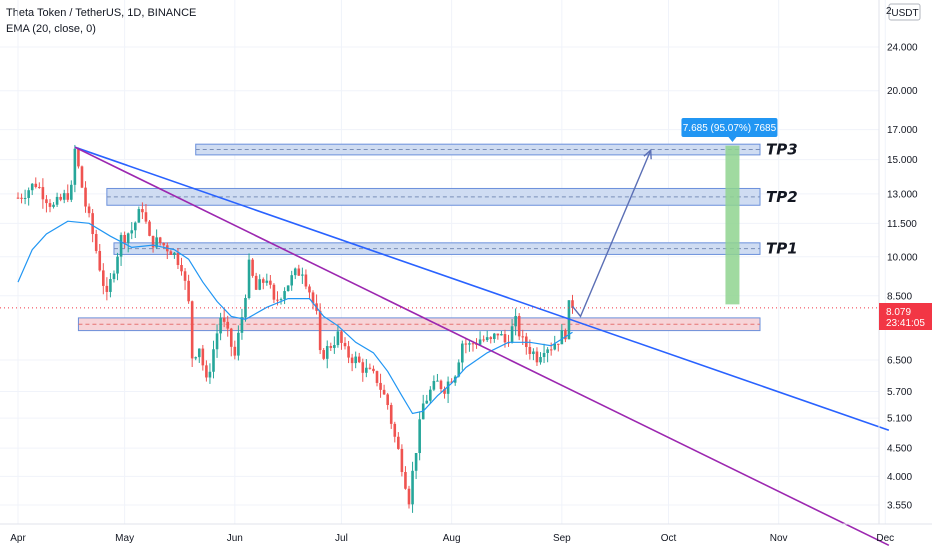 This screenshot has width=932, height=550. What do you see at coordinates (899, 477) in the screenshot?
I see `price-tick-label: 4.000` at bounding box center [899, 477].